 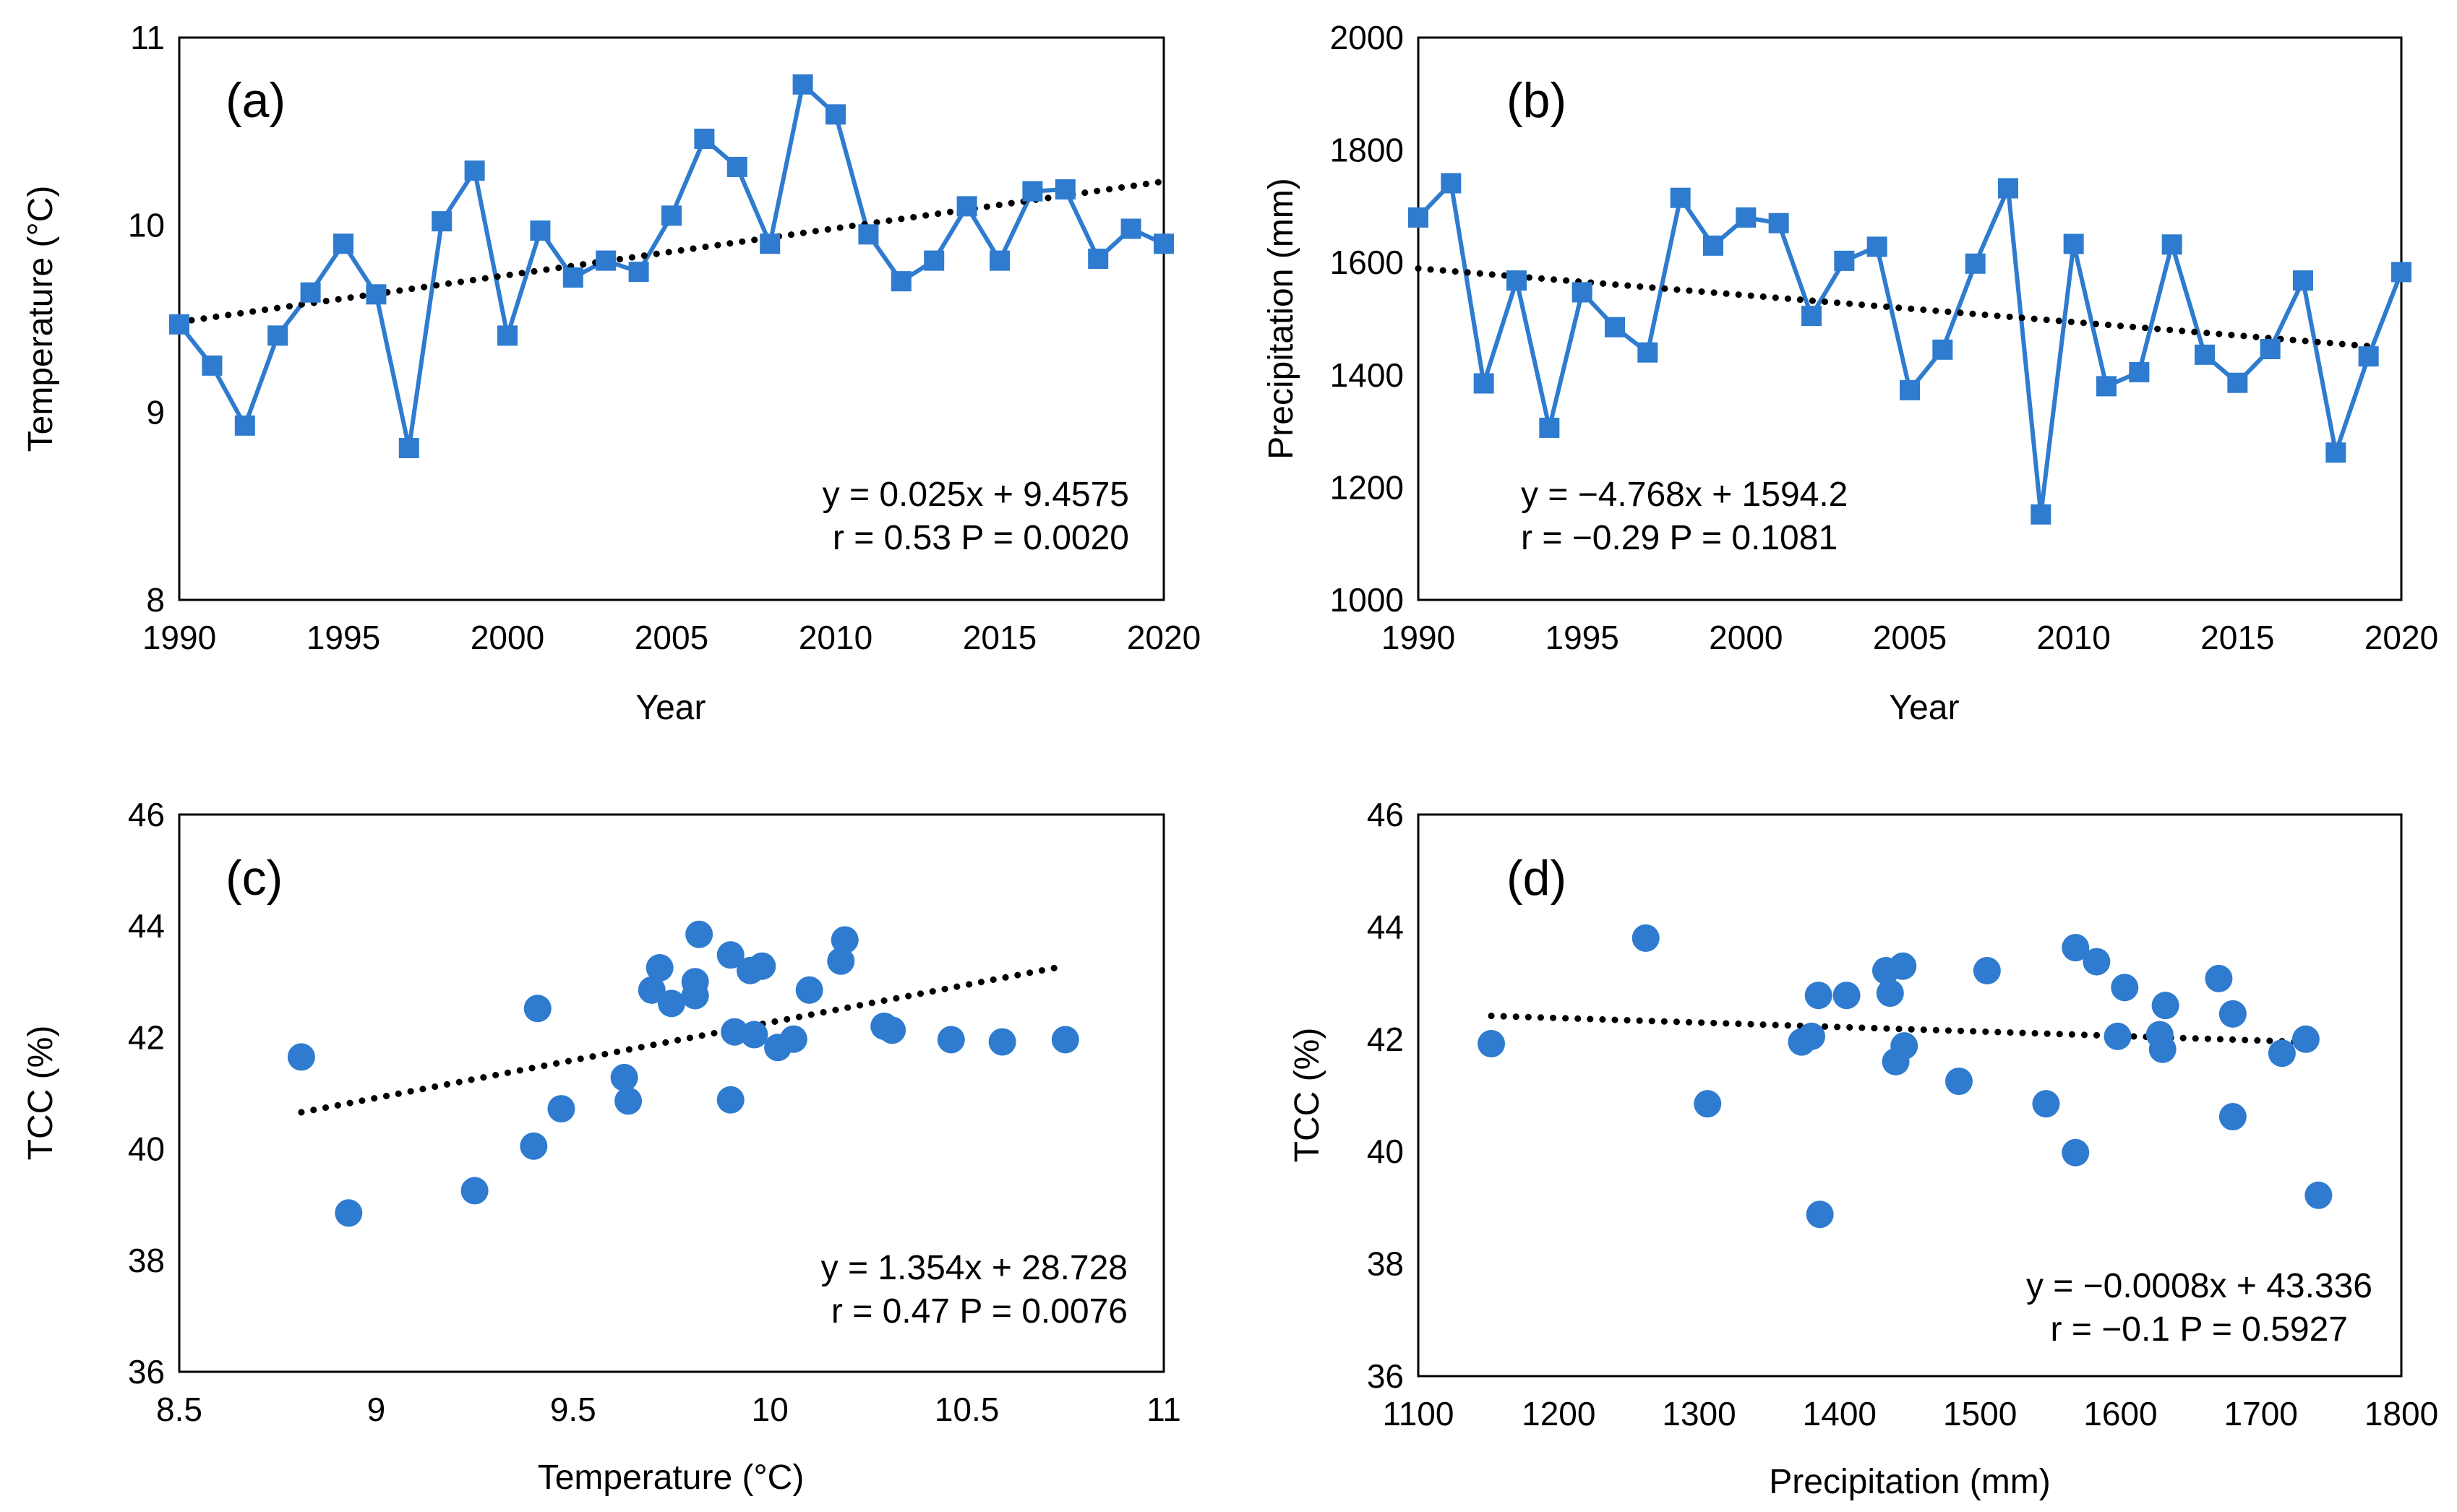 What do you see at coordinates (41, 1093) in the screenshot?
I see `y-axis-title-c: TCC (%)` at bounding box center [41, 1093].